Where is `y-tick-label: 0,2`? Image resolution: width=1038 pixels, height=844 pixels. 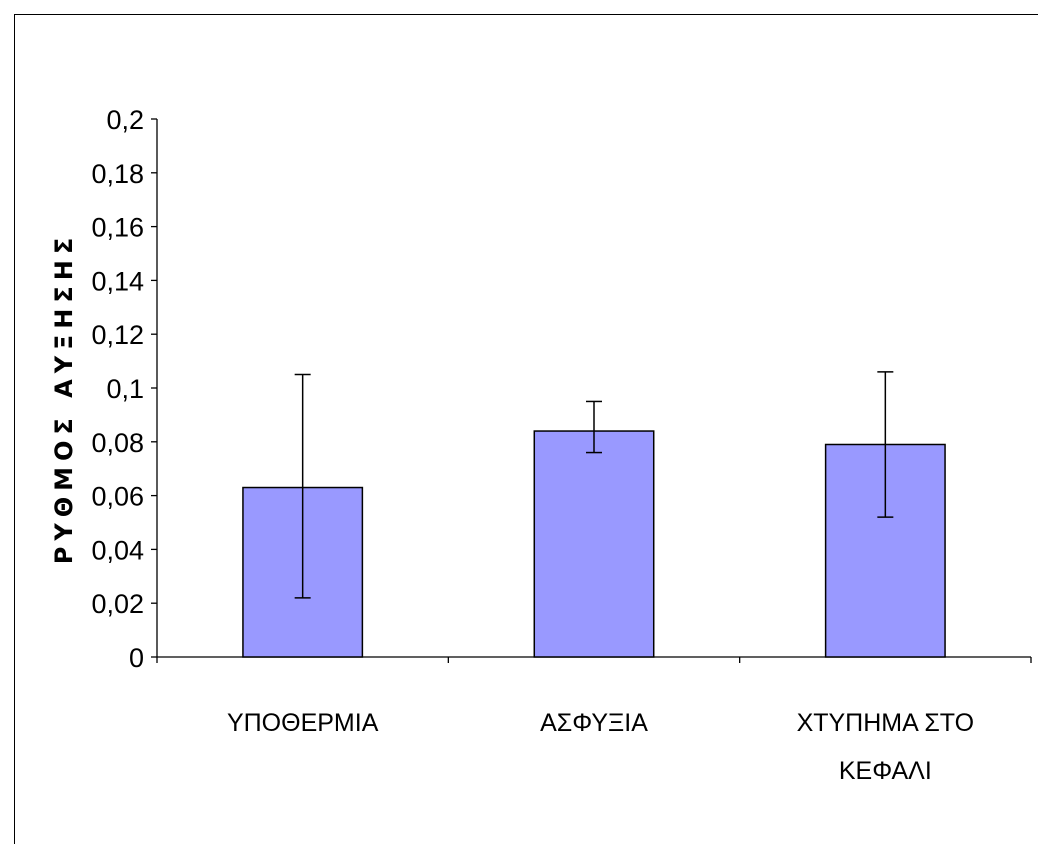
y-tick-label: 0,2 is located at coordinates (125, 120).